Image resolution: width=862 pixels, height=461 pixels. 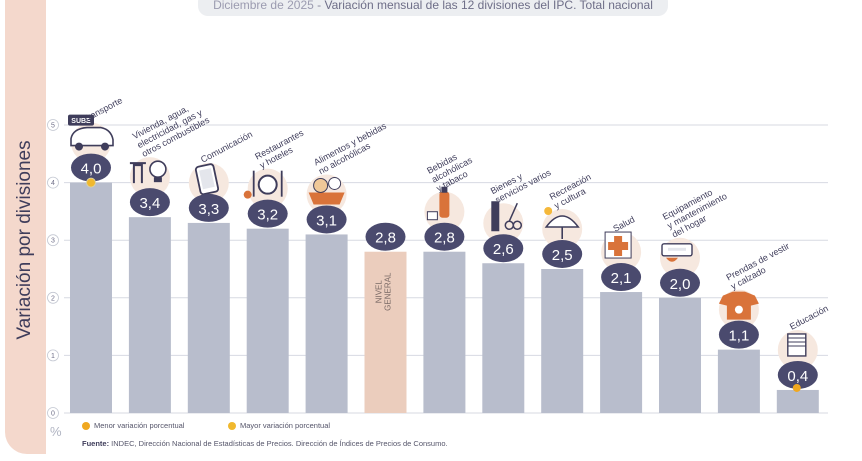 I want to click on category-label-line: Educación, so click(x=809, y=317).